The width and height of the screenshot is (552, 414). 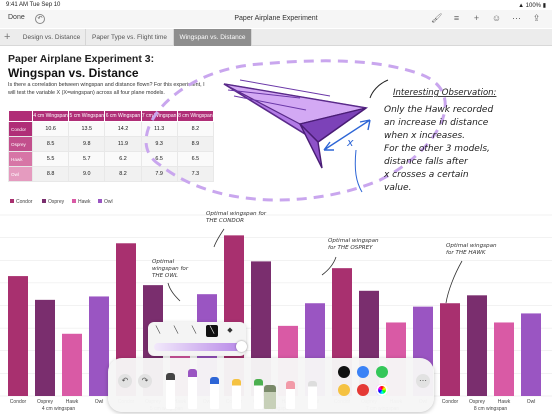 I want to click on stroke-thin: ╲, so click(x=158, y=330).